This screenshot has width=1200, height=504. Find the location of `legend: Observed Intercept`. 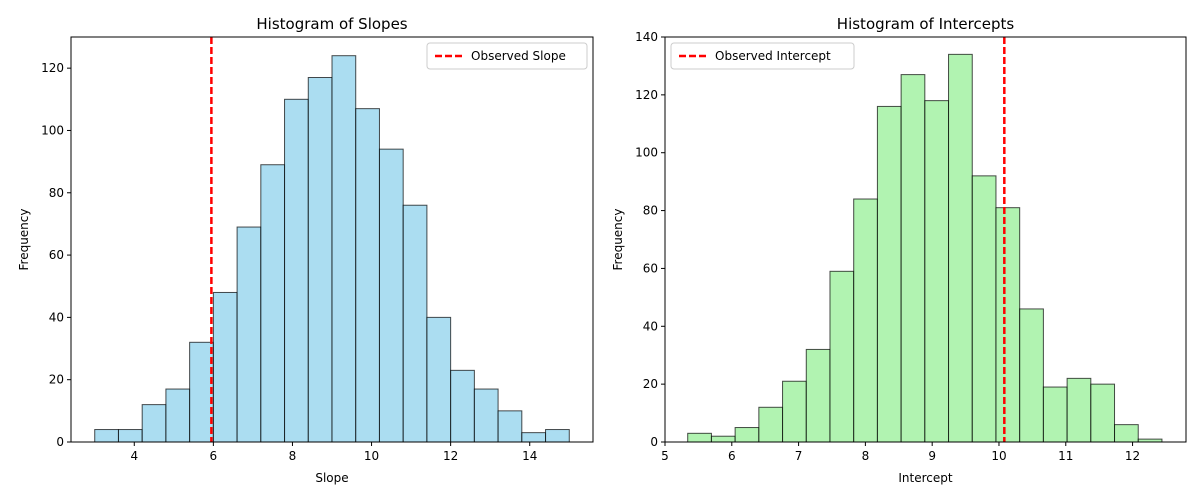

legend: Observed Intercept is located at coordinates (762, 56).